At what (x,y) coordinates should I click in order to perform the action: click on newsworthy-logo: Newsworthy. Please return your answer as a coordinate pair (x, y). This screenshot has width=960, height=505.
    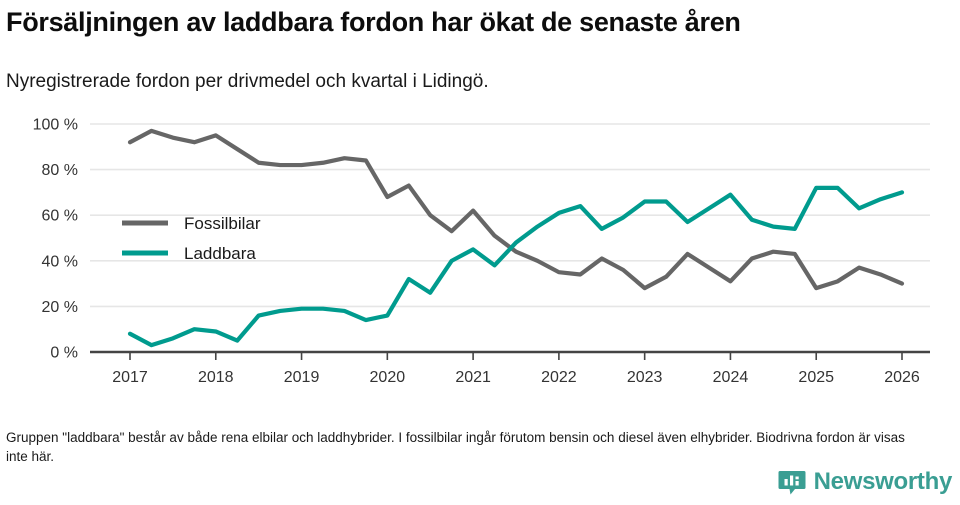
    Looking at the image, I should click on (865, 482).